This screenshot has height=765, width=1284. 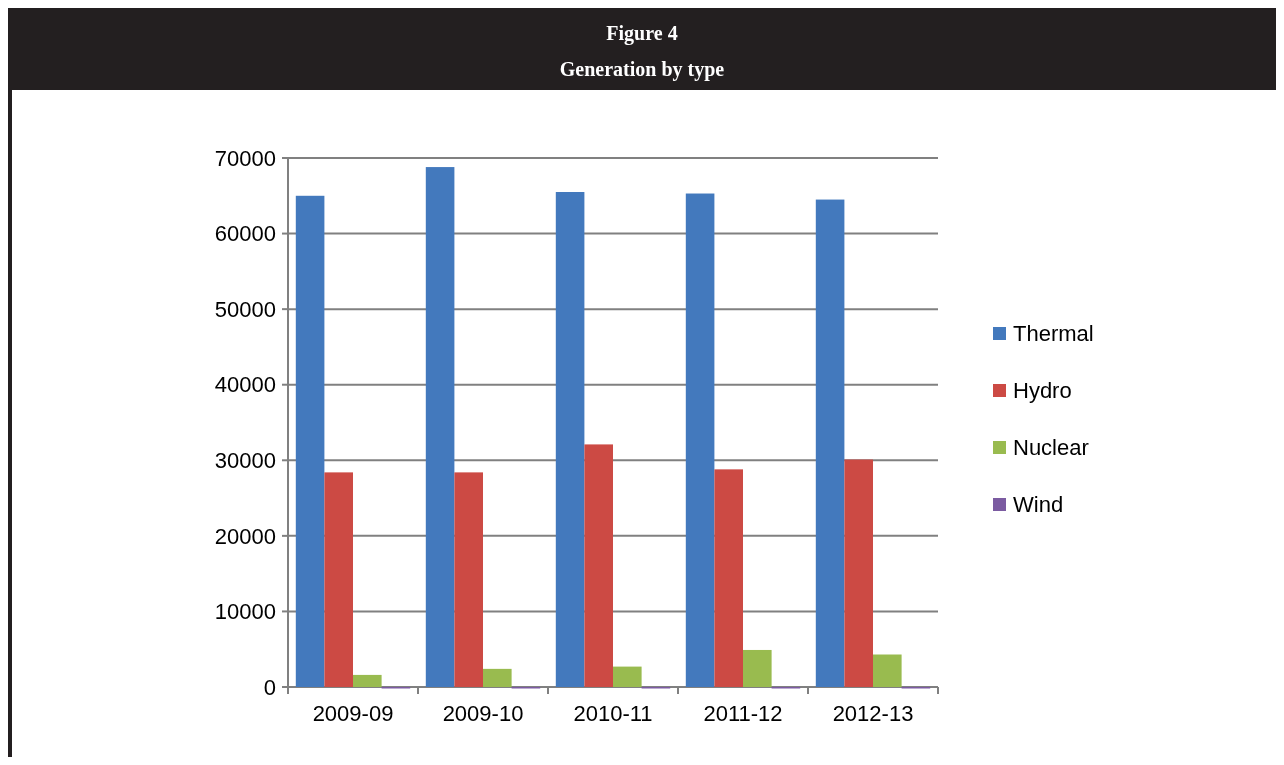 What do you see at coordinates (743, 713) in the screenshot?
I see `x-tick-label: 2011-12` at bounding box center [743, 713].